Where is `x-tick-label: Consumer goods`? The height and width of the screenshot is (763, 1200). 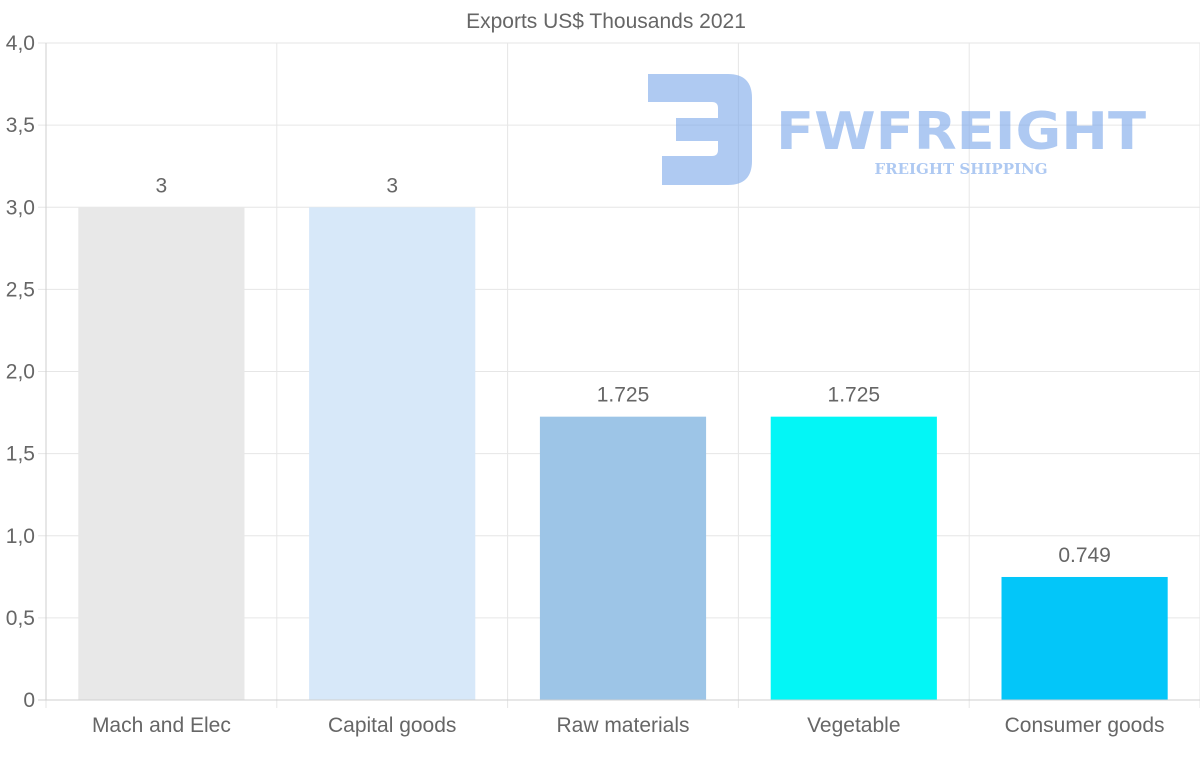
x-tick-label: Consumer goods is located at coordinates (1085, 725).